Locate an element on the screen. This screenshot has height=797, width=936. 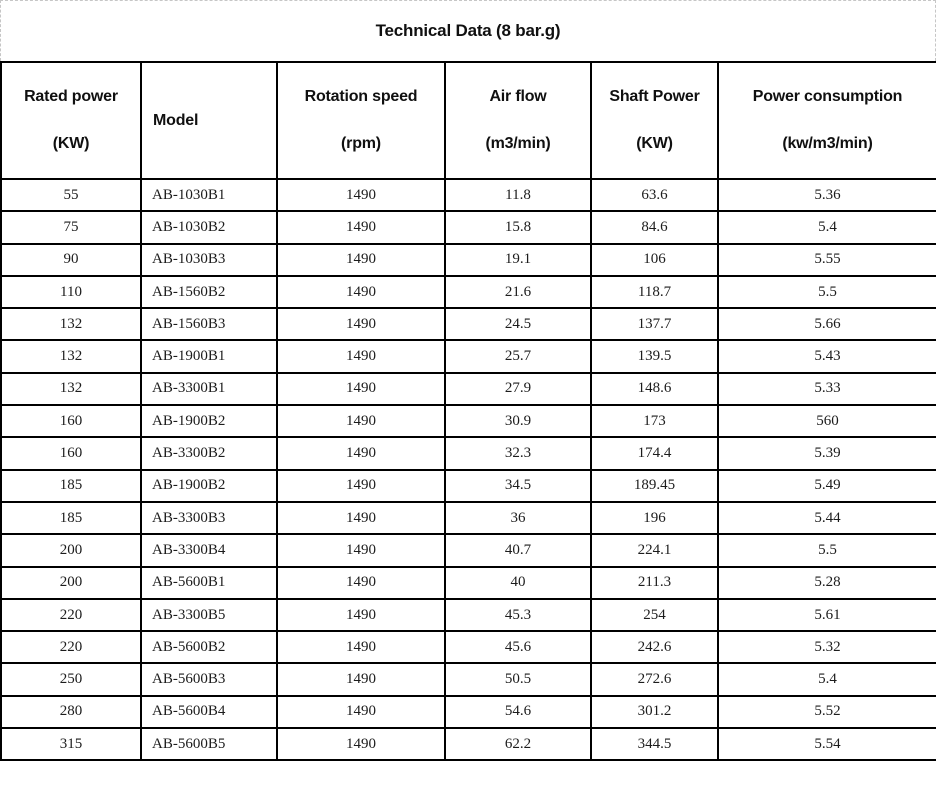
table-row: 200 AB-3300B4 1490 40.7 224.1 5.5 is located at coordinates (468, 550).